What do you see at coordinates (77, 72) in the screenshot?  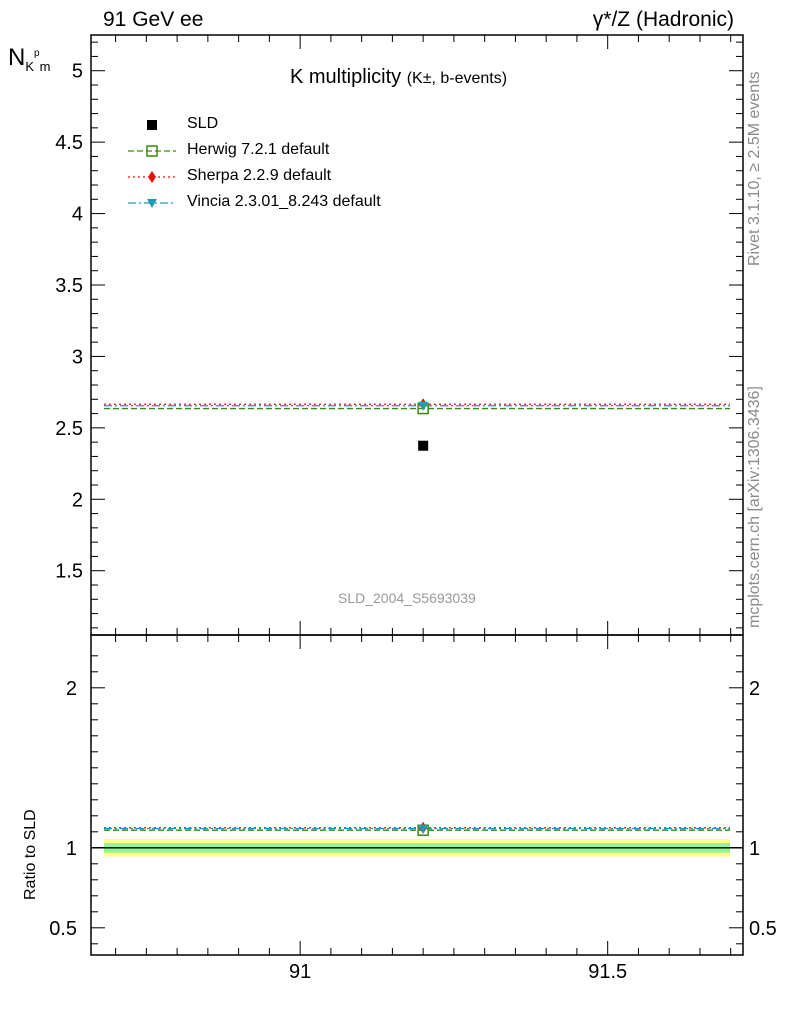 I see `y-tick-label-top: 5` at bounding box center [77, 72].